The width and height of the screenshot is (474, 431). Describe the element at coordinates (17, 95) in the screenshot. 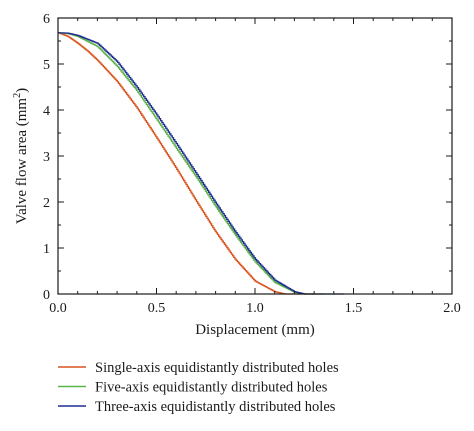

I see `y-axis-label-superscript: 2` at that location.